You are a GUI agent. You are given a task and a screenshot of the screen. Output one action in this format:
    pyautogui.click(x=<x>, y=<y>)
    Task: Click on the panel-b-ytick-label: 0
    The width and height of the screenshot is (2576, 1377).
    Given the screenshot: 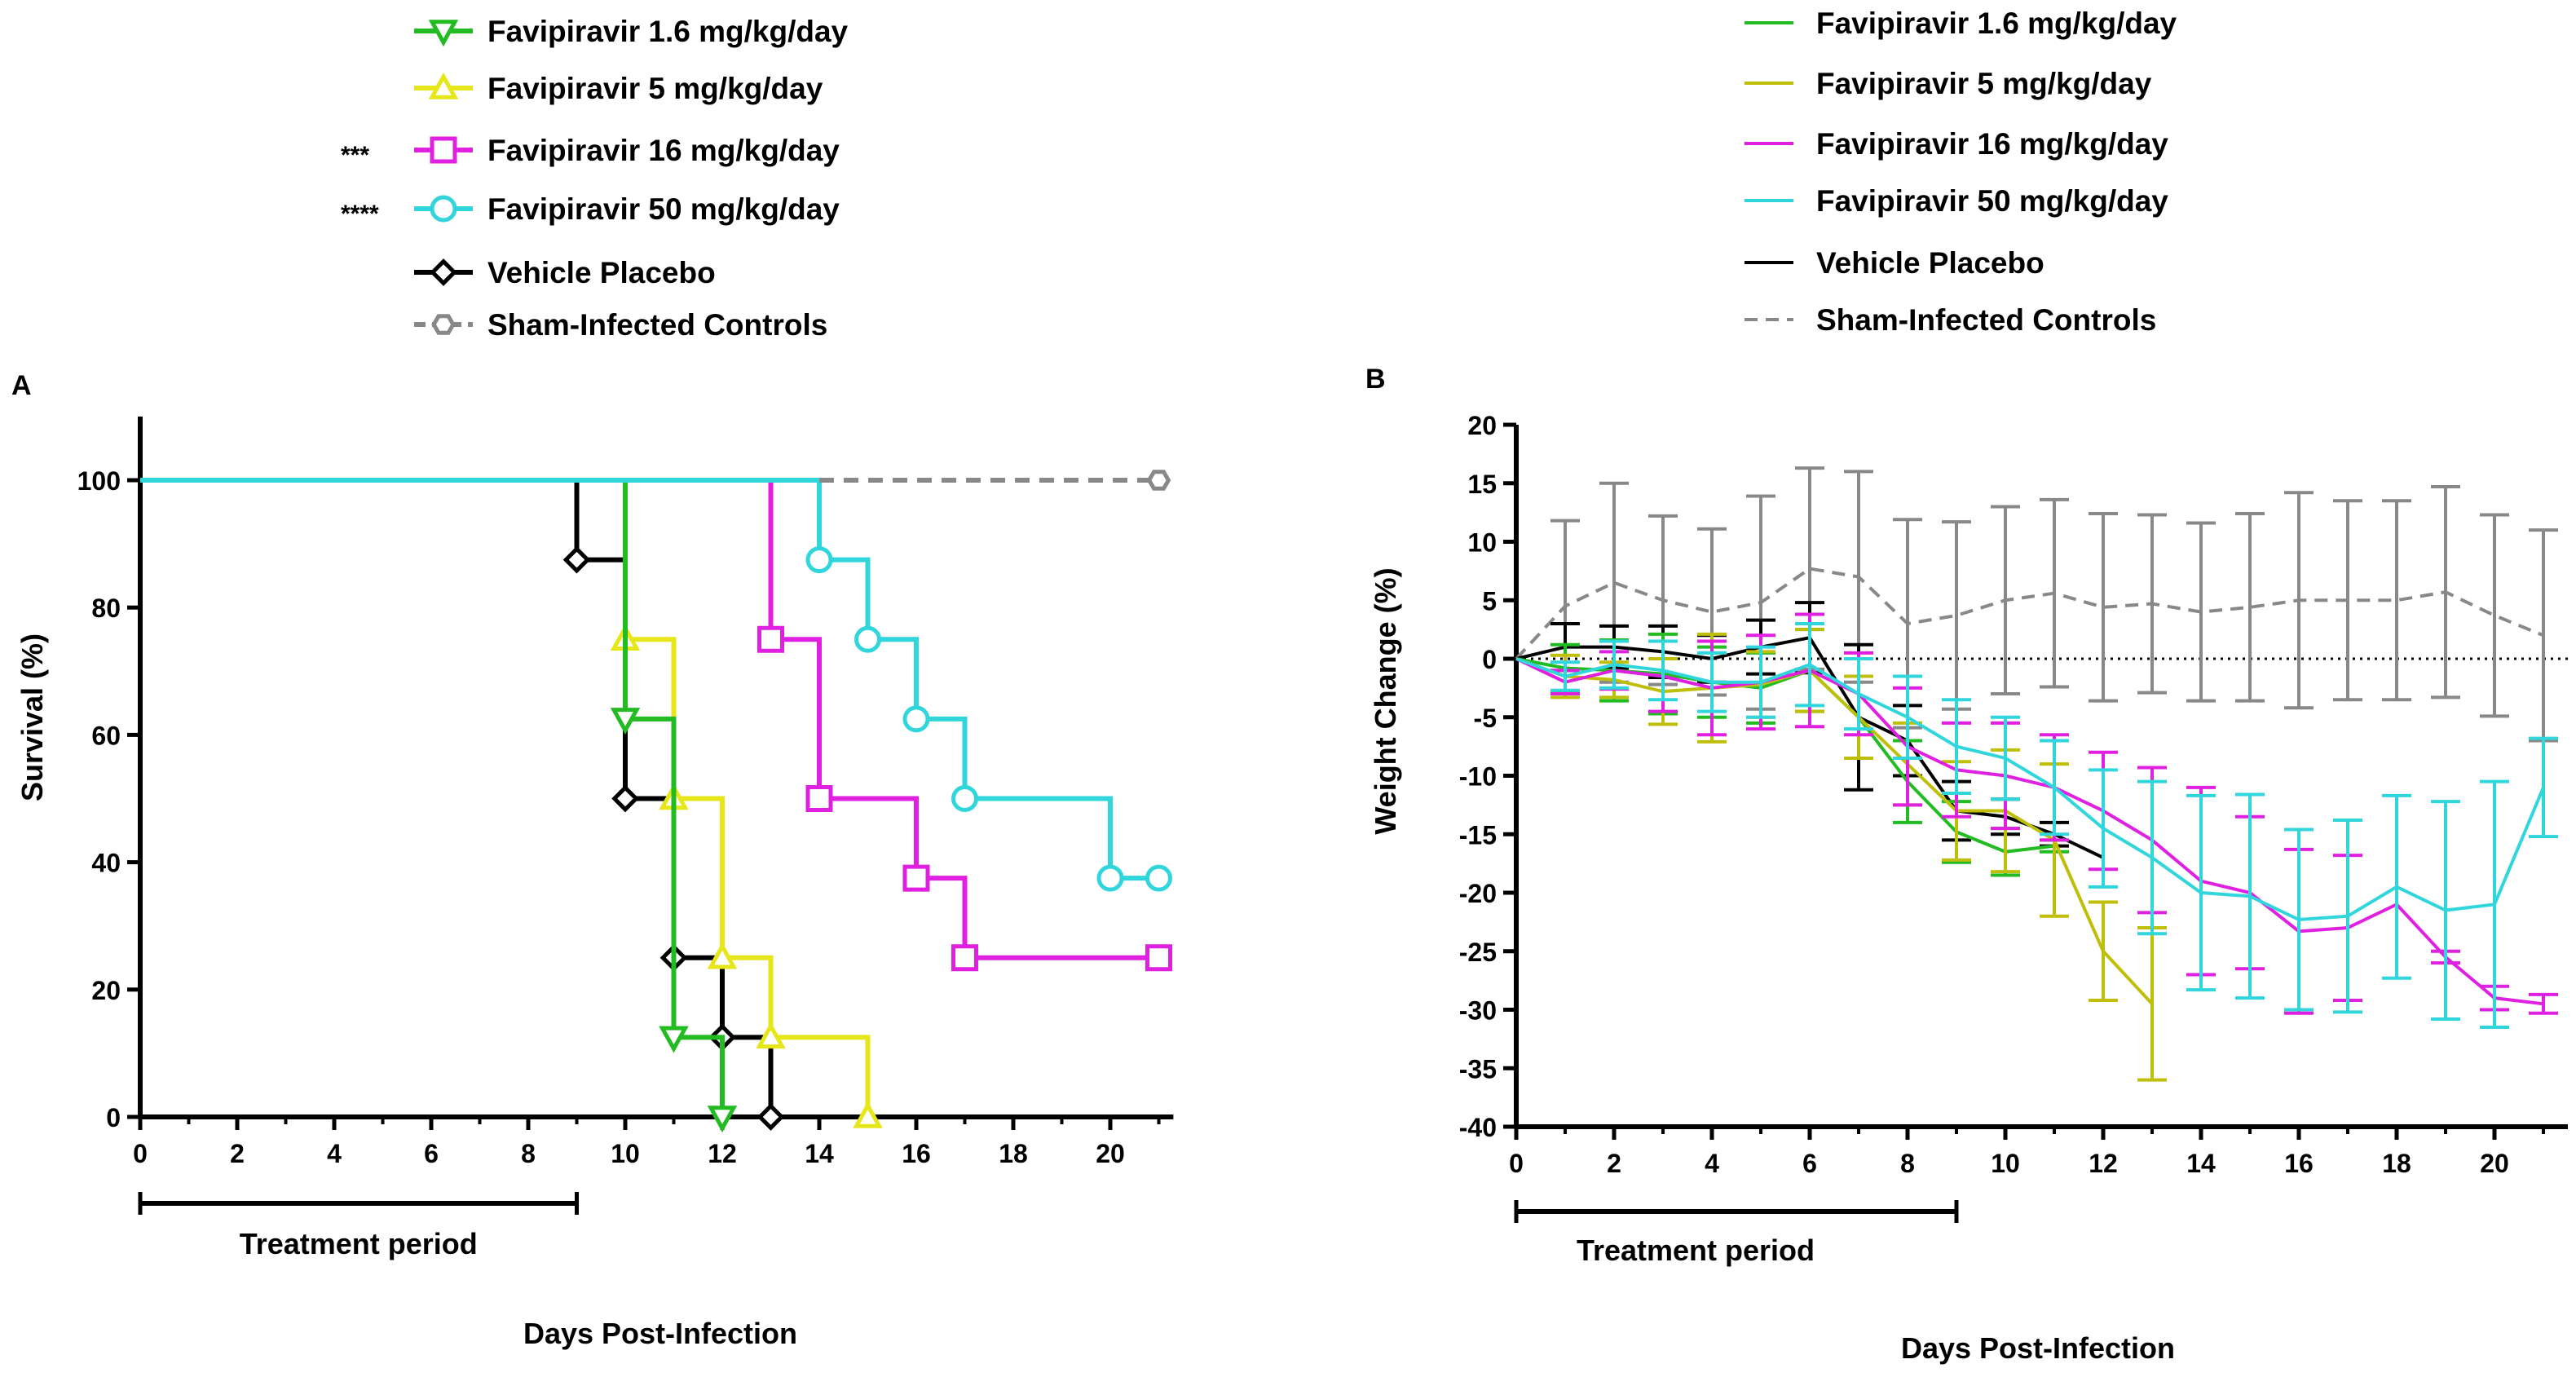 What is the action you would take?
    pyautogui.click(x=1489, y=659)
    